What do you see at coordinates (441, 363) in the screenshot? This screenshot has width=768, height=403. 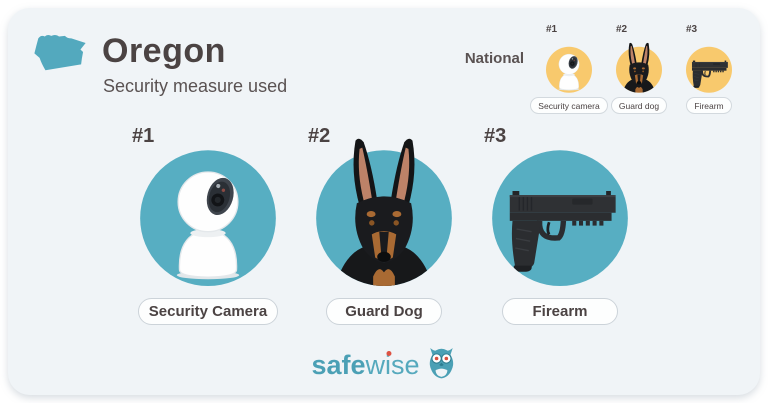 I see `owl-icon` at bounding box center [441, 363].